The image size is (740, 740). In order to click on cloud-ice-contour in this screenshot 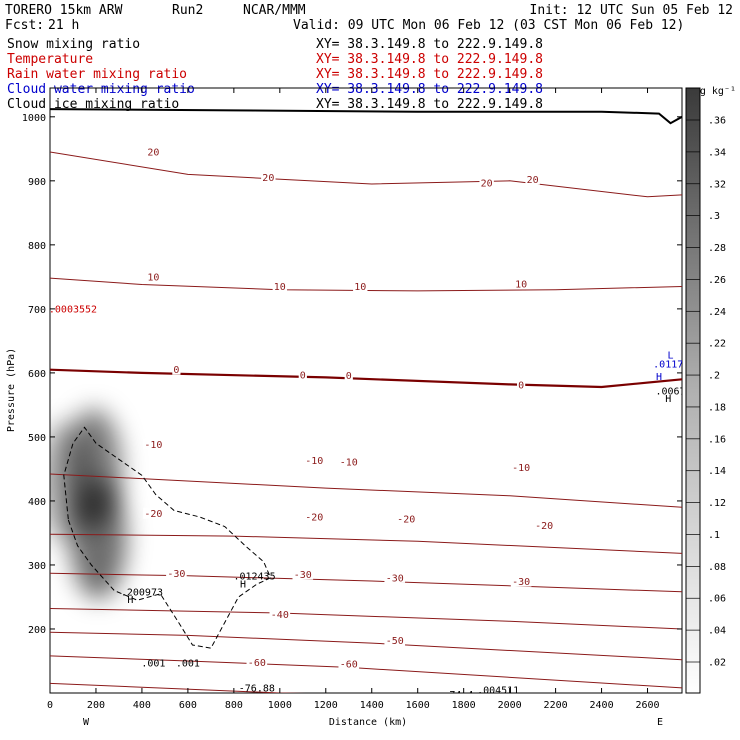, I will do `click(167, 537)`.